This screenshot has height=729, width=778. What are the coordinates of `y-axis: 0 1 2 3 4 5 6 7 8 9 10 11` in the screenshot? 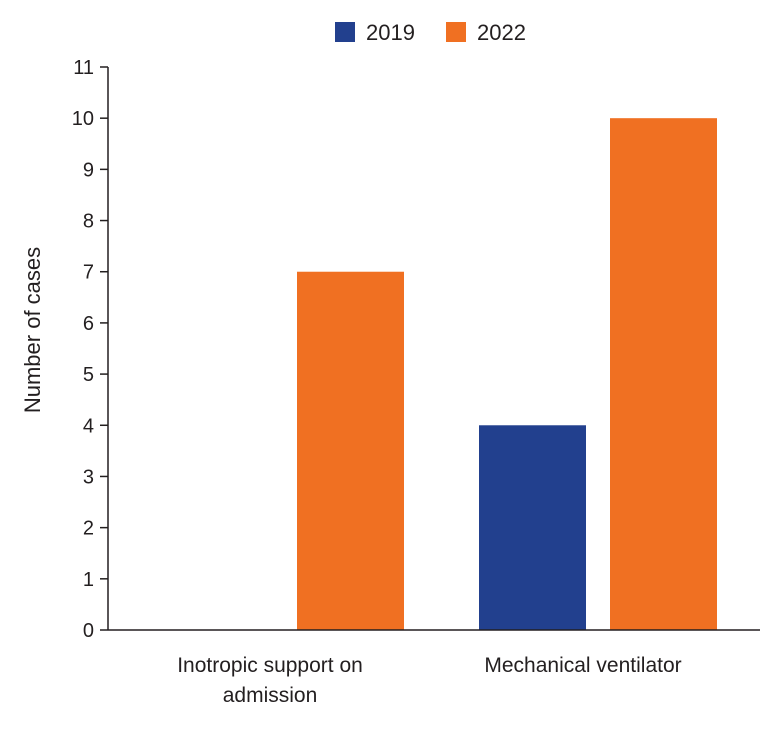 It's located at (90, 349).